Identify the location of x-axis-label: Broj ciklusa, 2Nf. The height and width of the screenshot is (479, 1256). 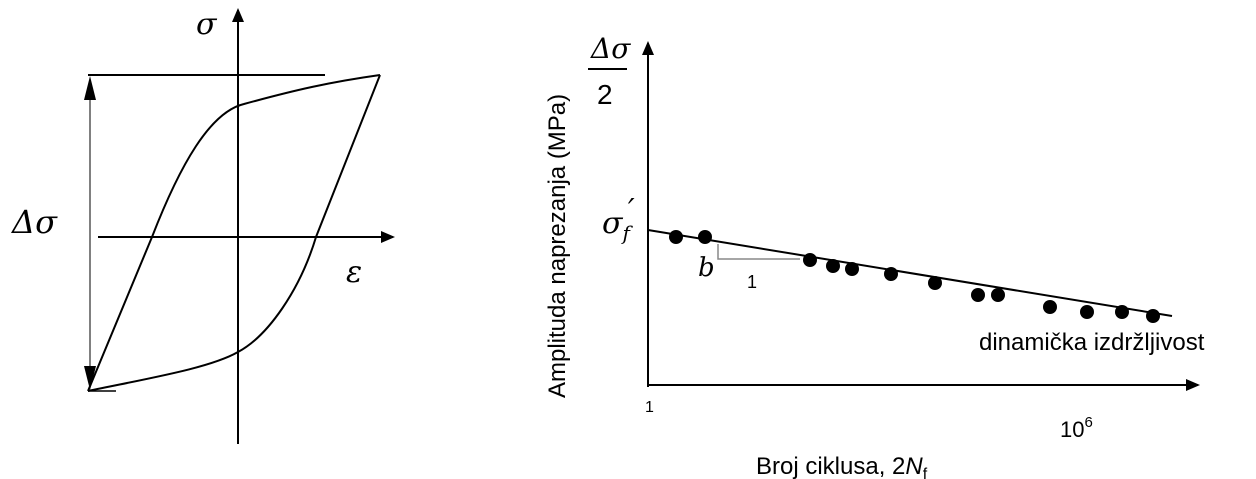
(842, 466).